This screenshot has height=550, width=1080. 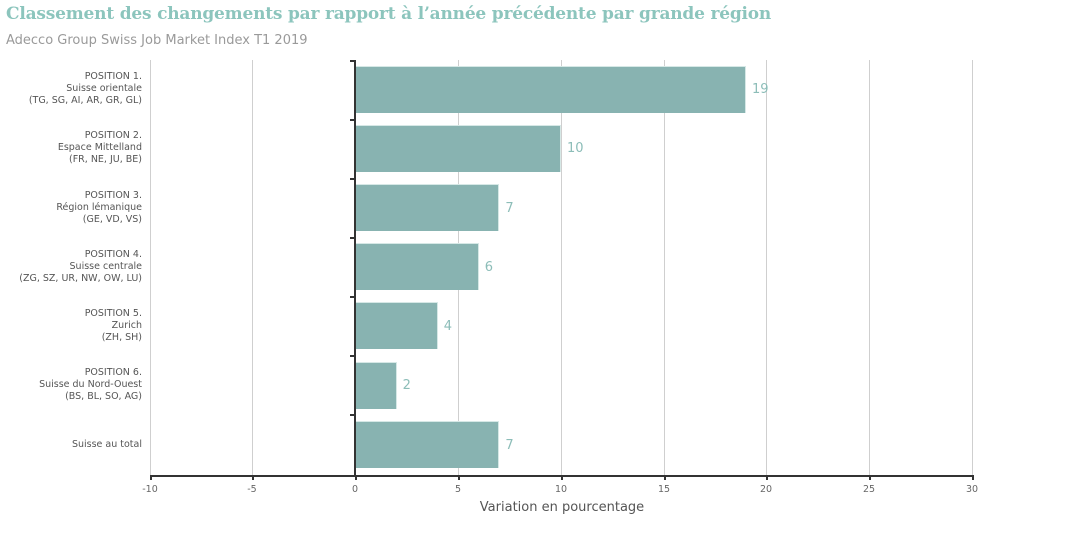 I want to click on category-label-line: Région lémanique, so click(x=99, y=207).